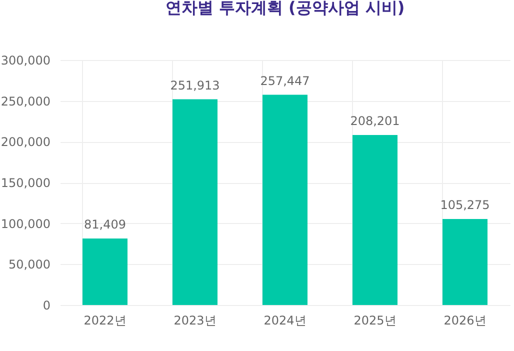 The height and width of the screenshot is (351, 514). What do you see at coordinates (29, 265) in the screenshot?
I see `y-tick-label: 50,000` at bounding box center [29, 265].